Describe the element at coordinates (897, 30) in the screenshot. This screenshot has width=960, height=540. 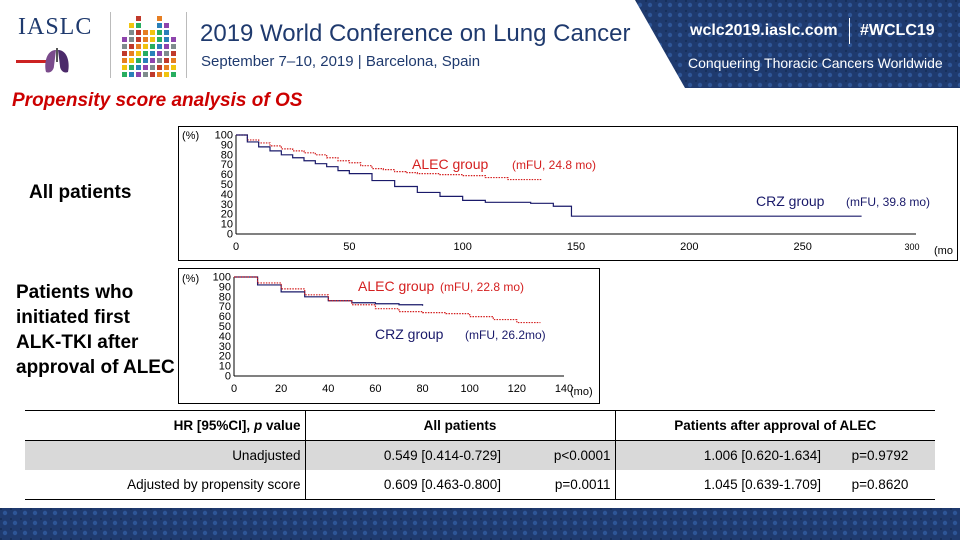
I see `hashtag: #WCLC19` at that location.